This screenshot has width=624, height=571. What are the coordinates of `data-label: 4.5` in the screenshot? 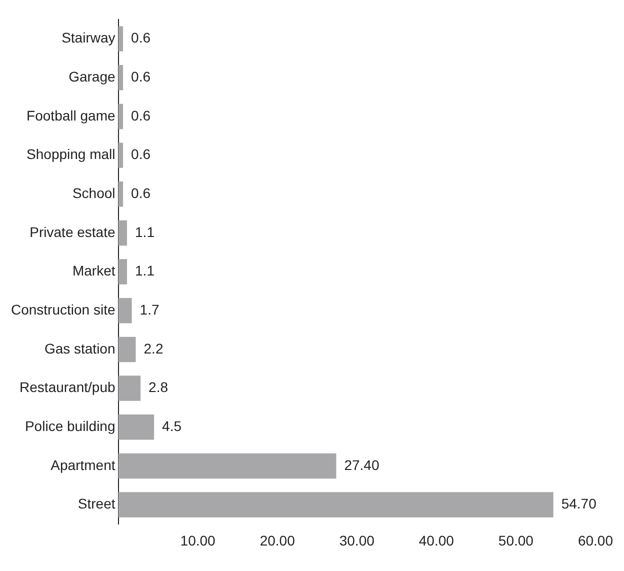 It's located at (172, 426).